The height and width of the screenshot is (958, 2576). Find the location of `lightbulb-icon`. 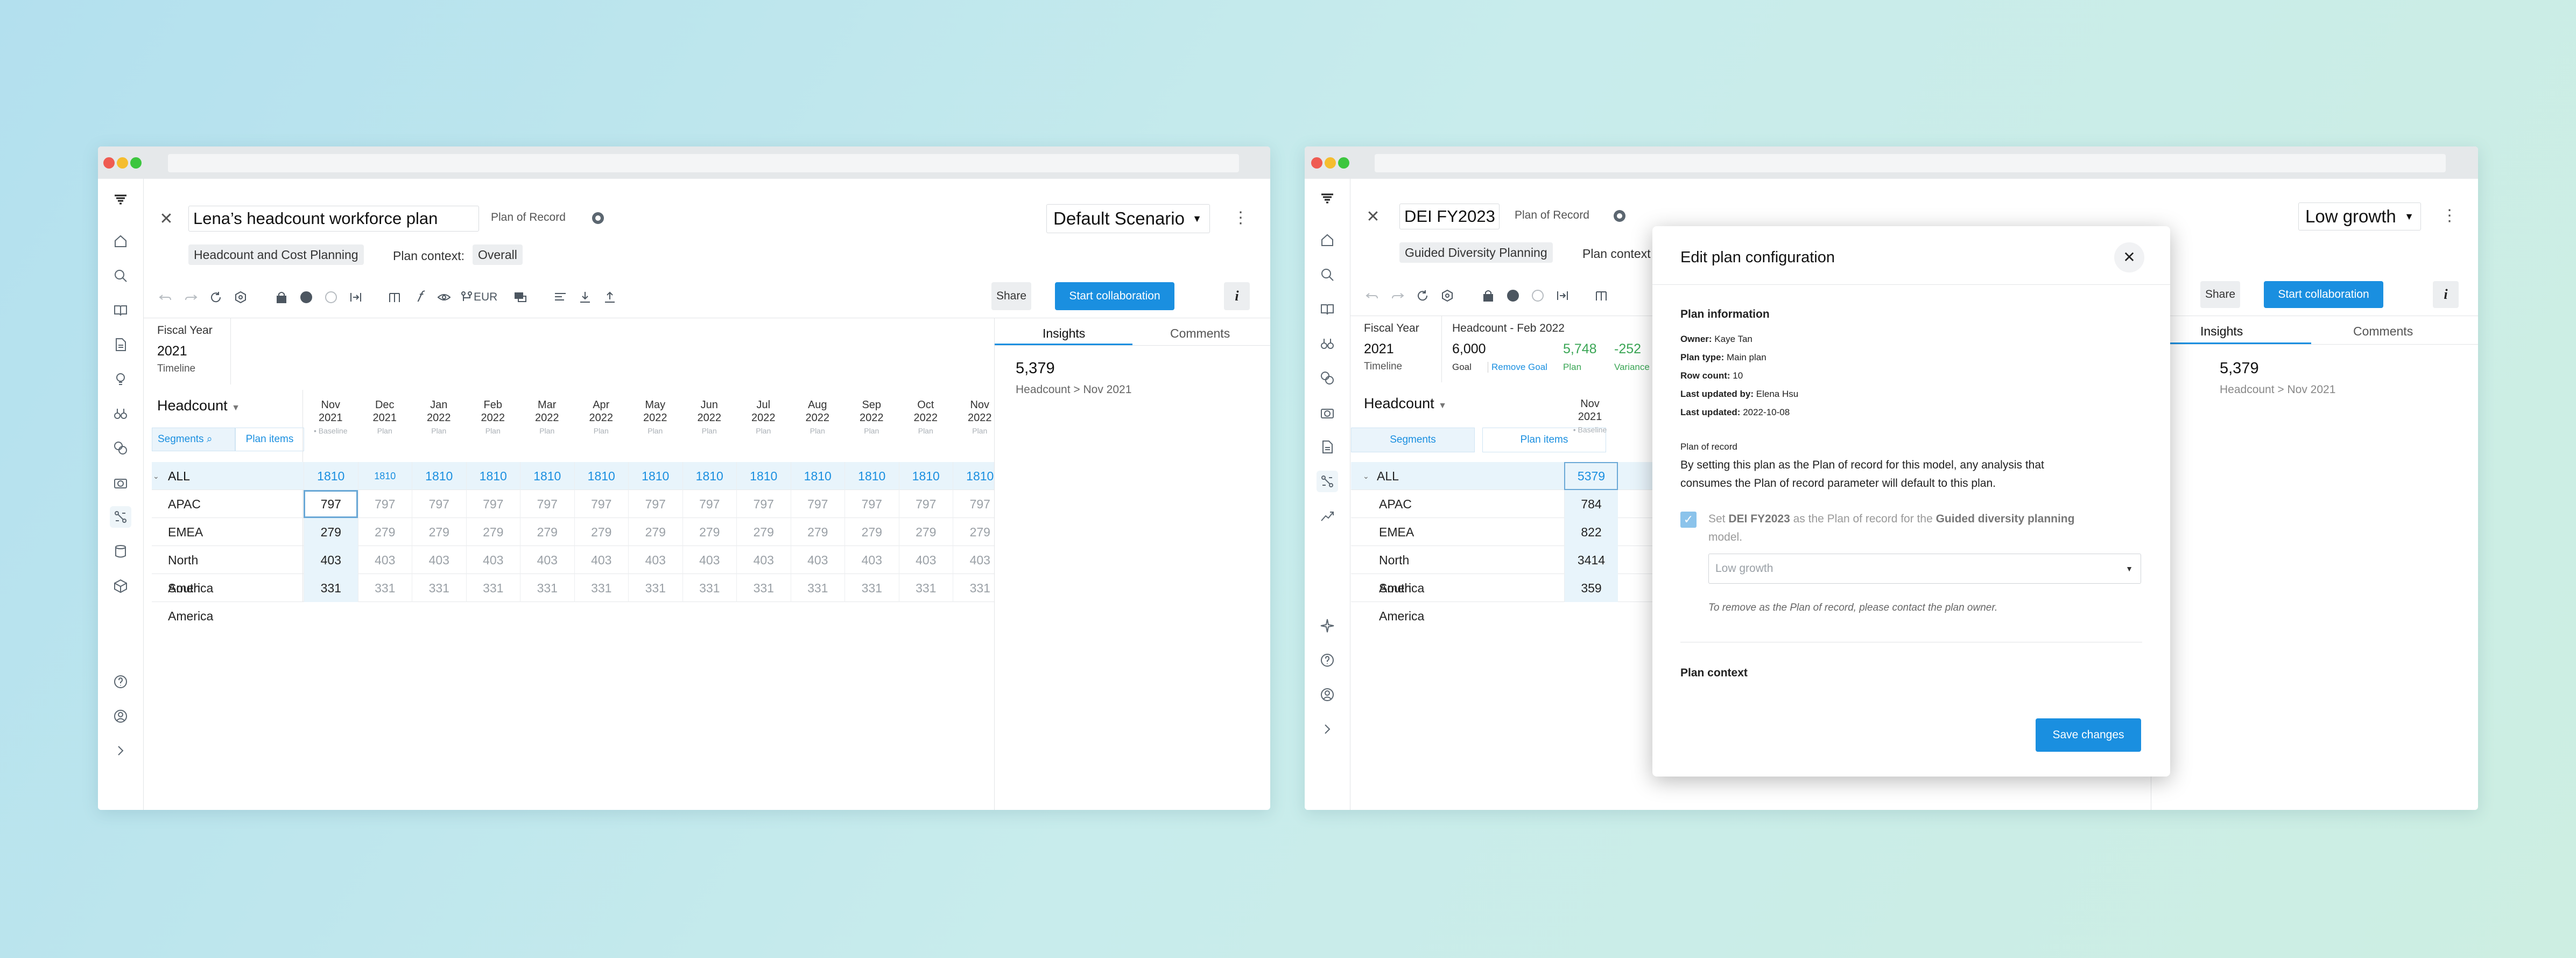

lightbulb-icon is located at coordinates (121, 379).